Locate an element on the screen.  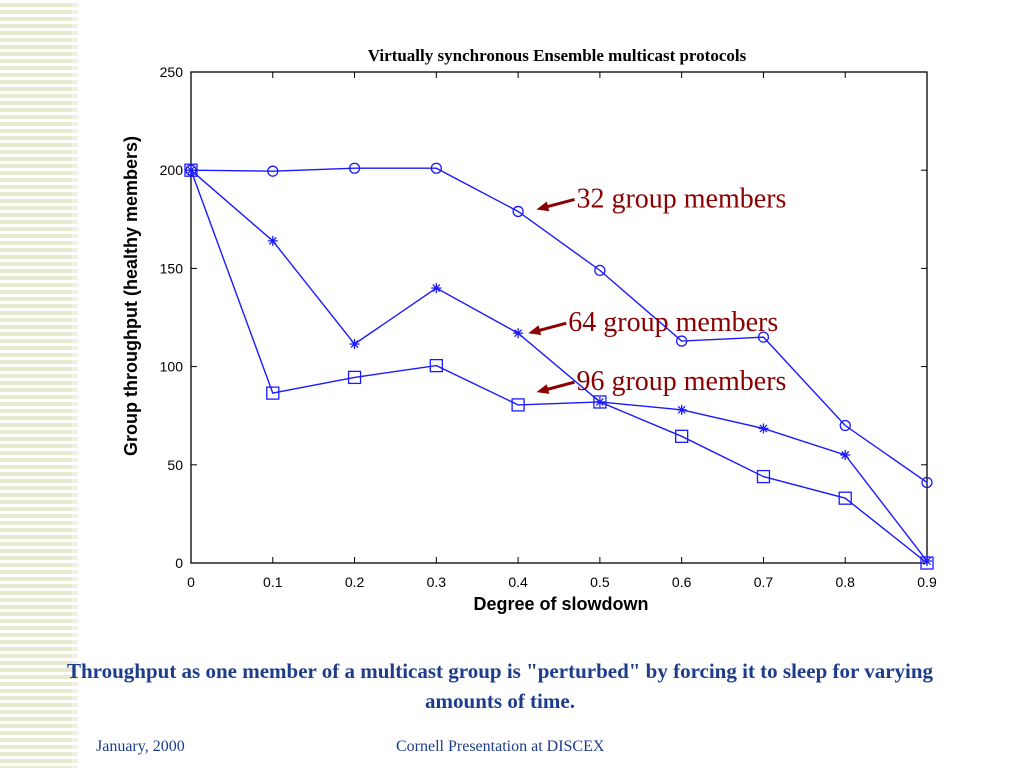
x-tick-label: 0.4 is located at coordinates (518, 582).